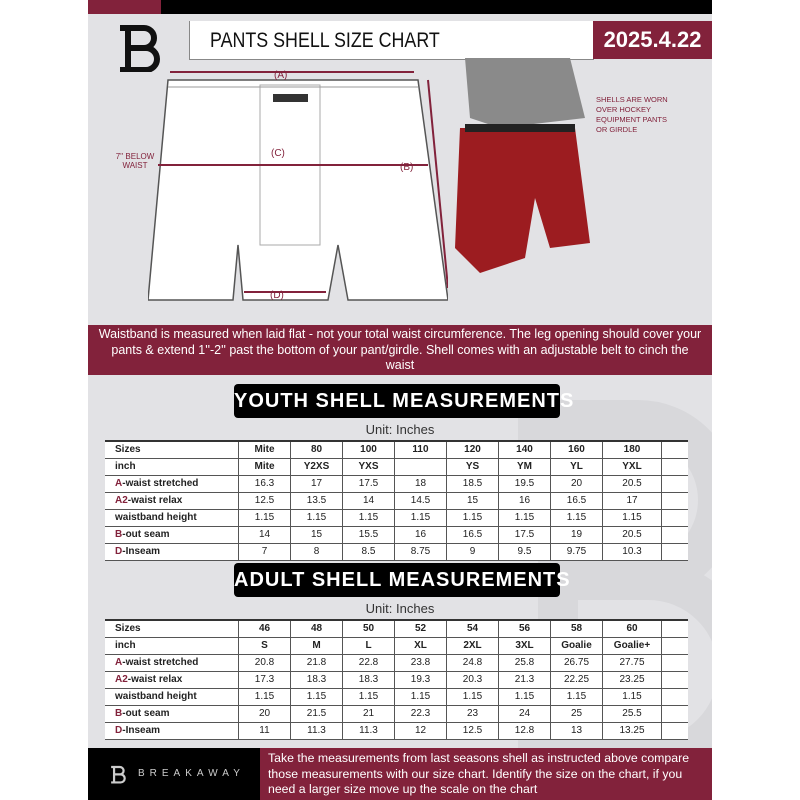 Image resolution: width=800 pixels, height=800 pixels. What do you see at coordinates (155, 500) in the screenshot?
I see `row-label-text: -waist relax` at bounding box center [155, 500].